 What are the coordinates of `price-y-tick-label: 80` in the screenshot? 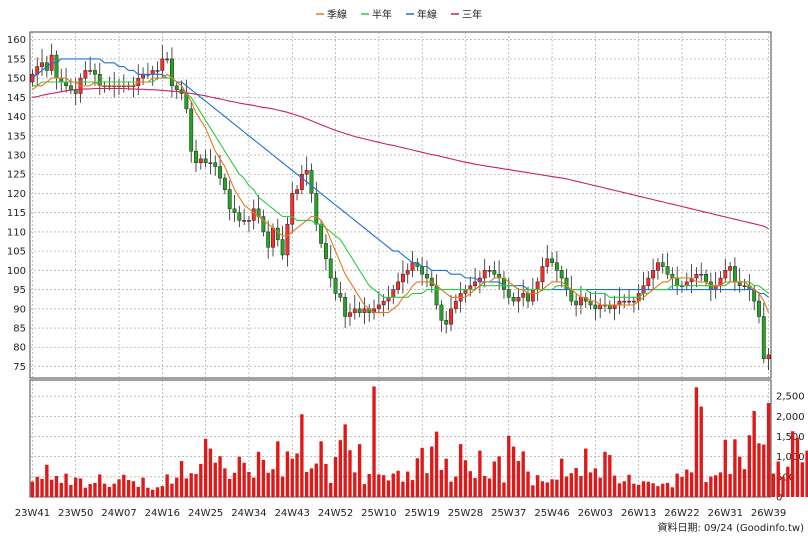 It's located at (19, 348).